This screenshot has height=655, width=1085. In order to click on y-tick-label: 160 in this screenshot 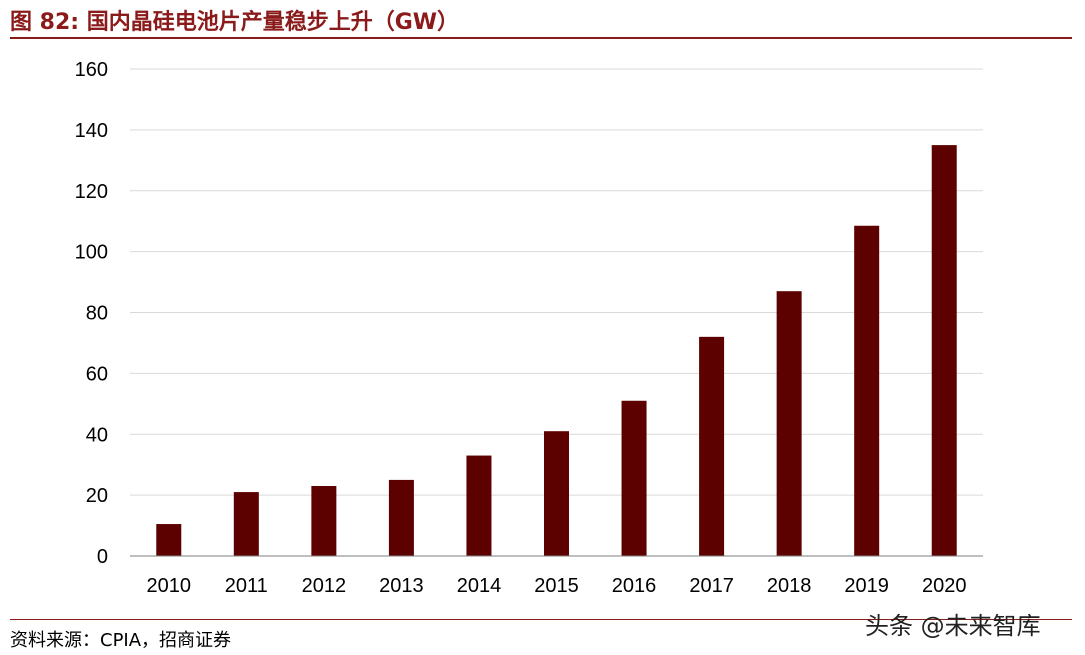, I will do `click(91, 70)`.